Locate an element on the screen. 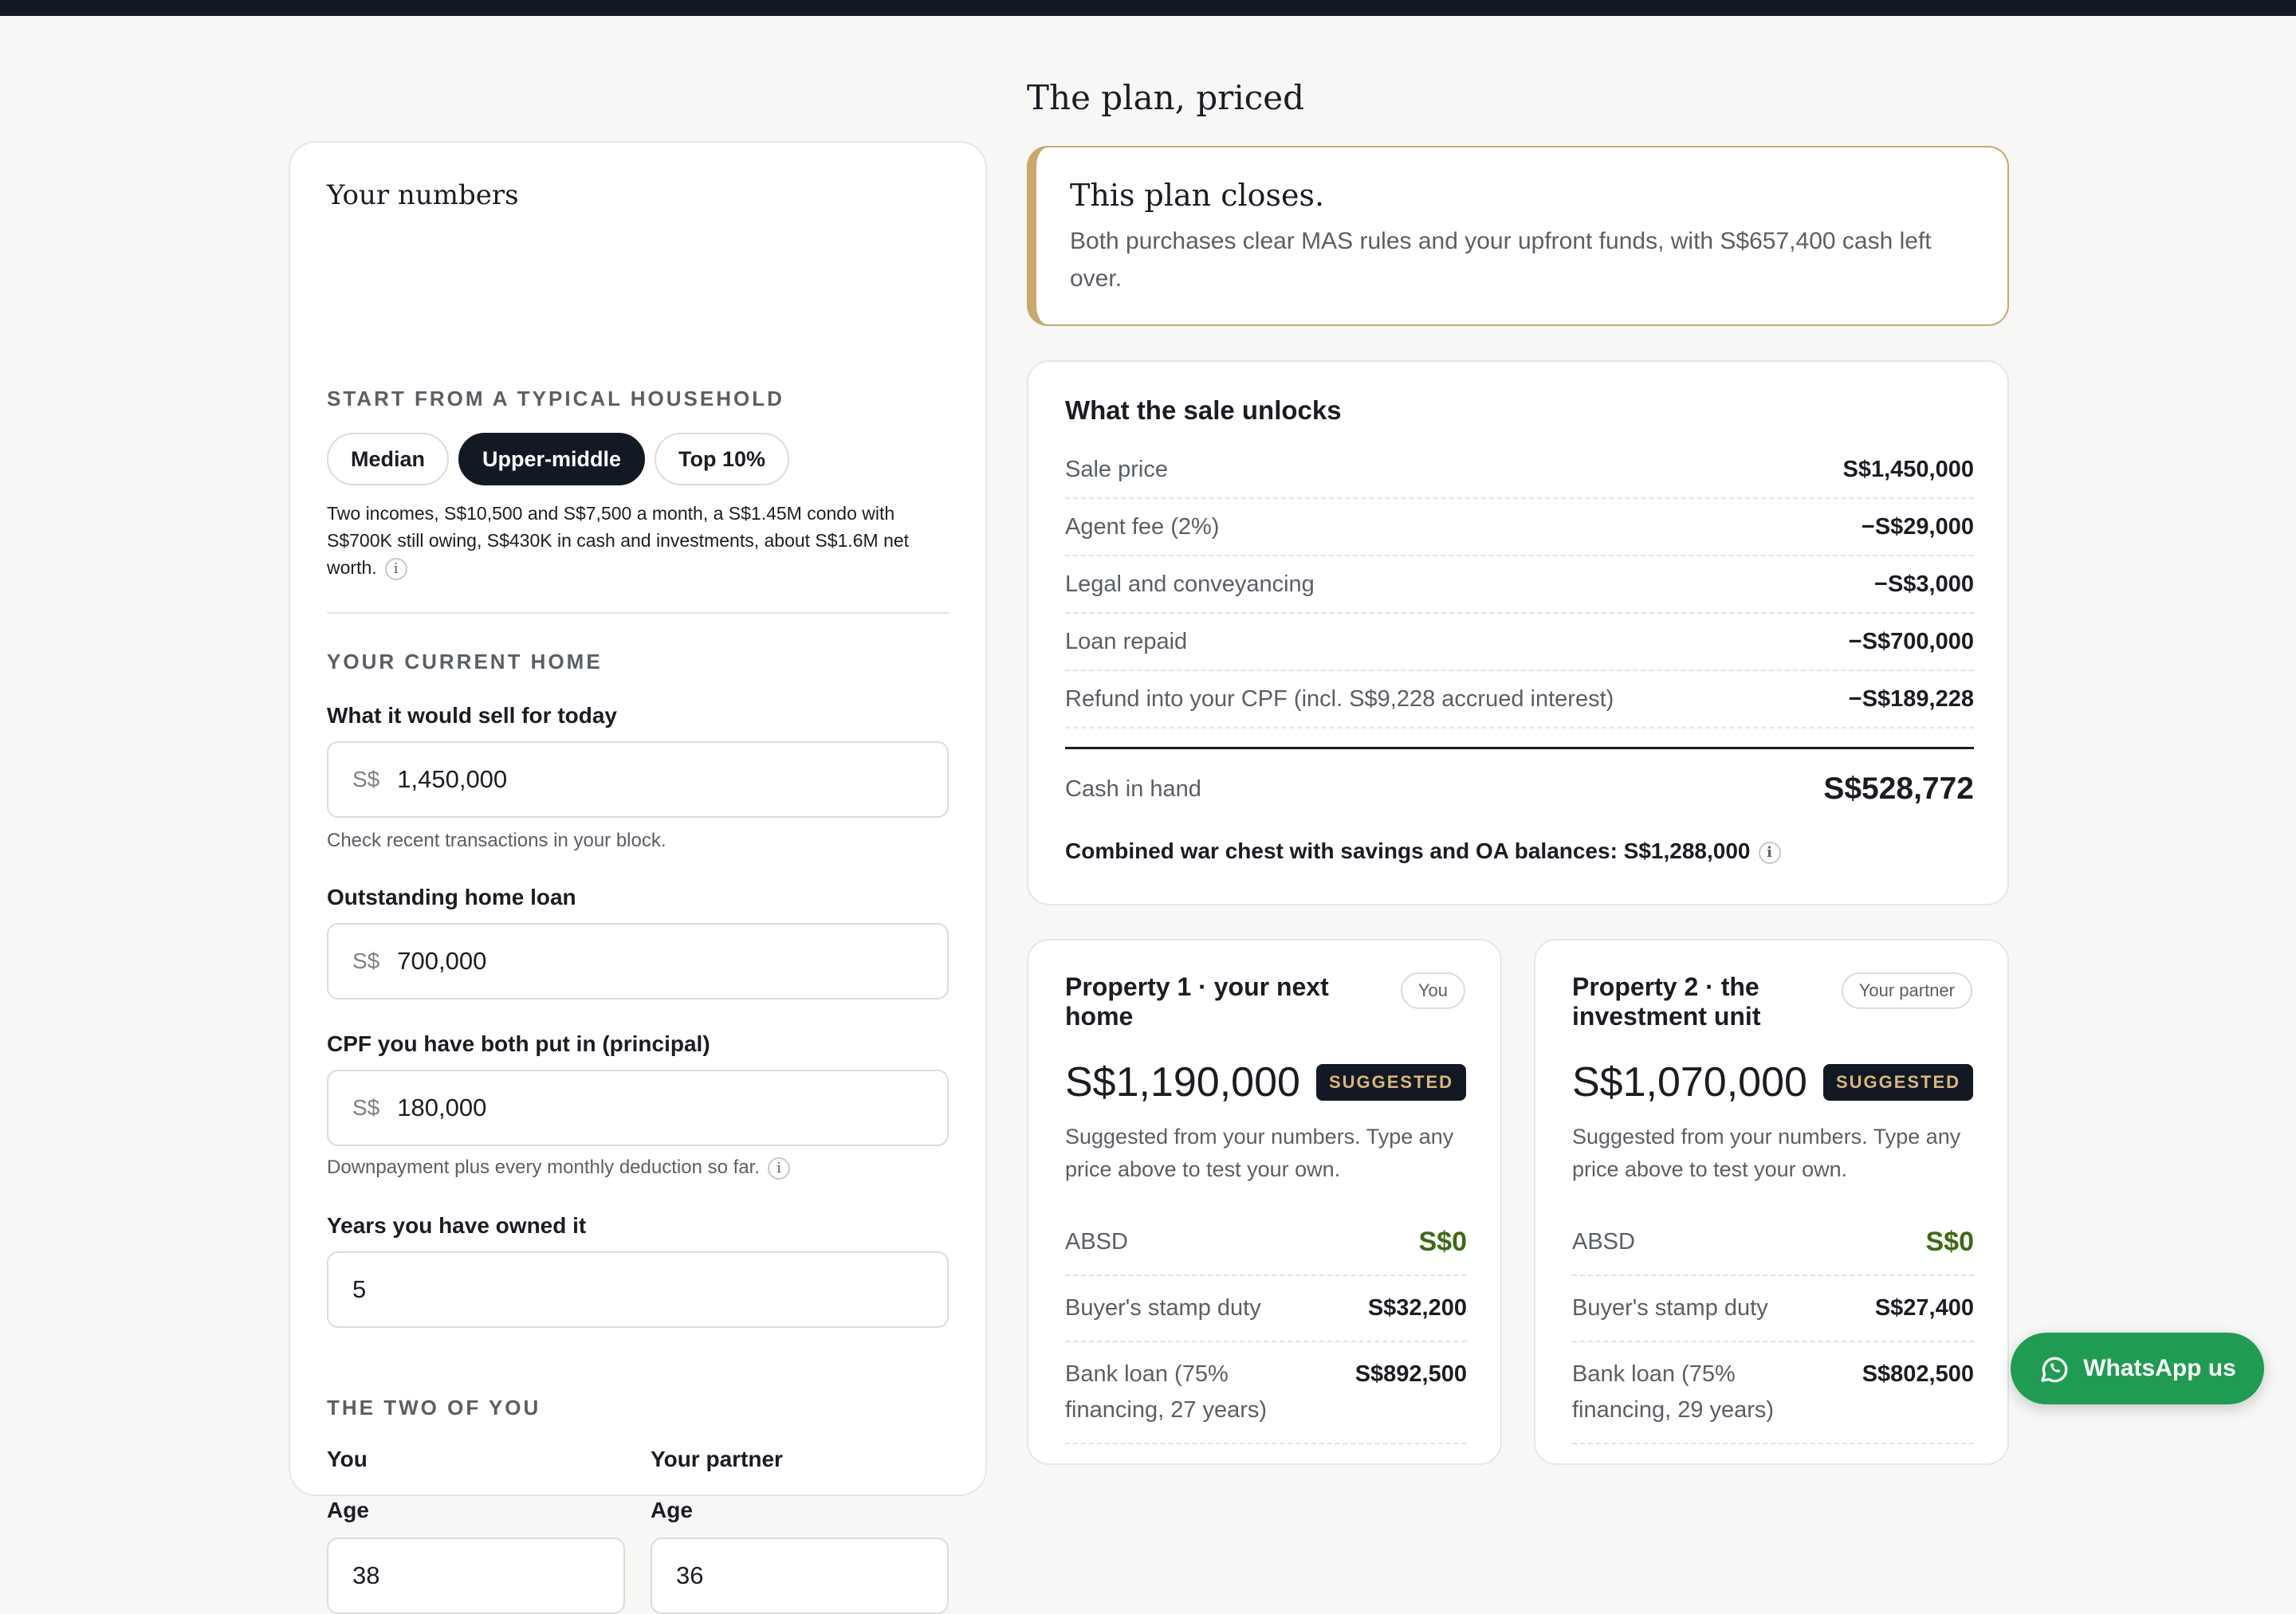 The height and width of the screenshot is (1614, 2296). sale-row-label: Agent fee (2%) is located at coordinates (1142, 526).